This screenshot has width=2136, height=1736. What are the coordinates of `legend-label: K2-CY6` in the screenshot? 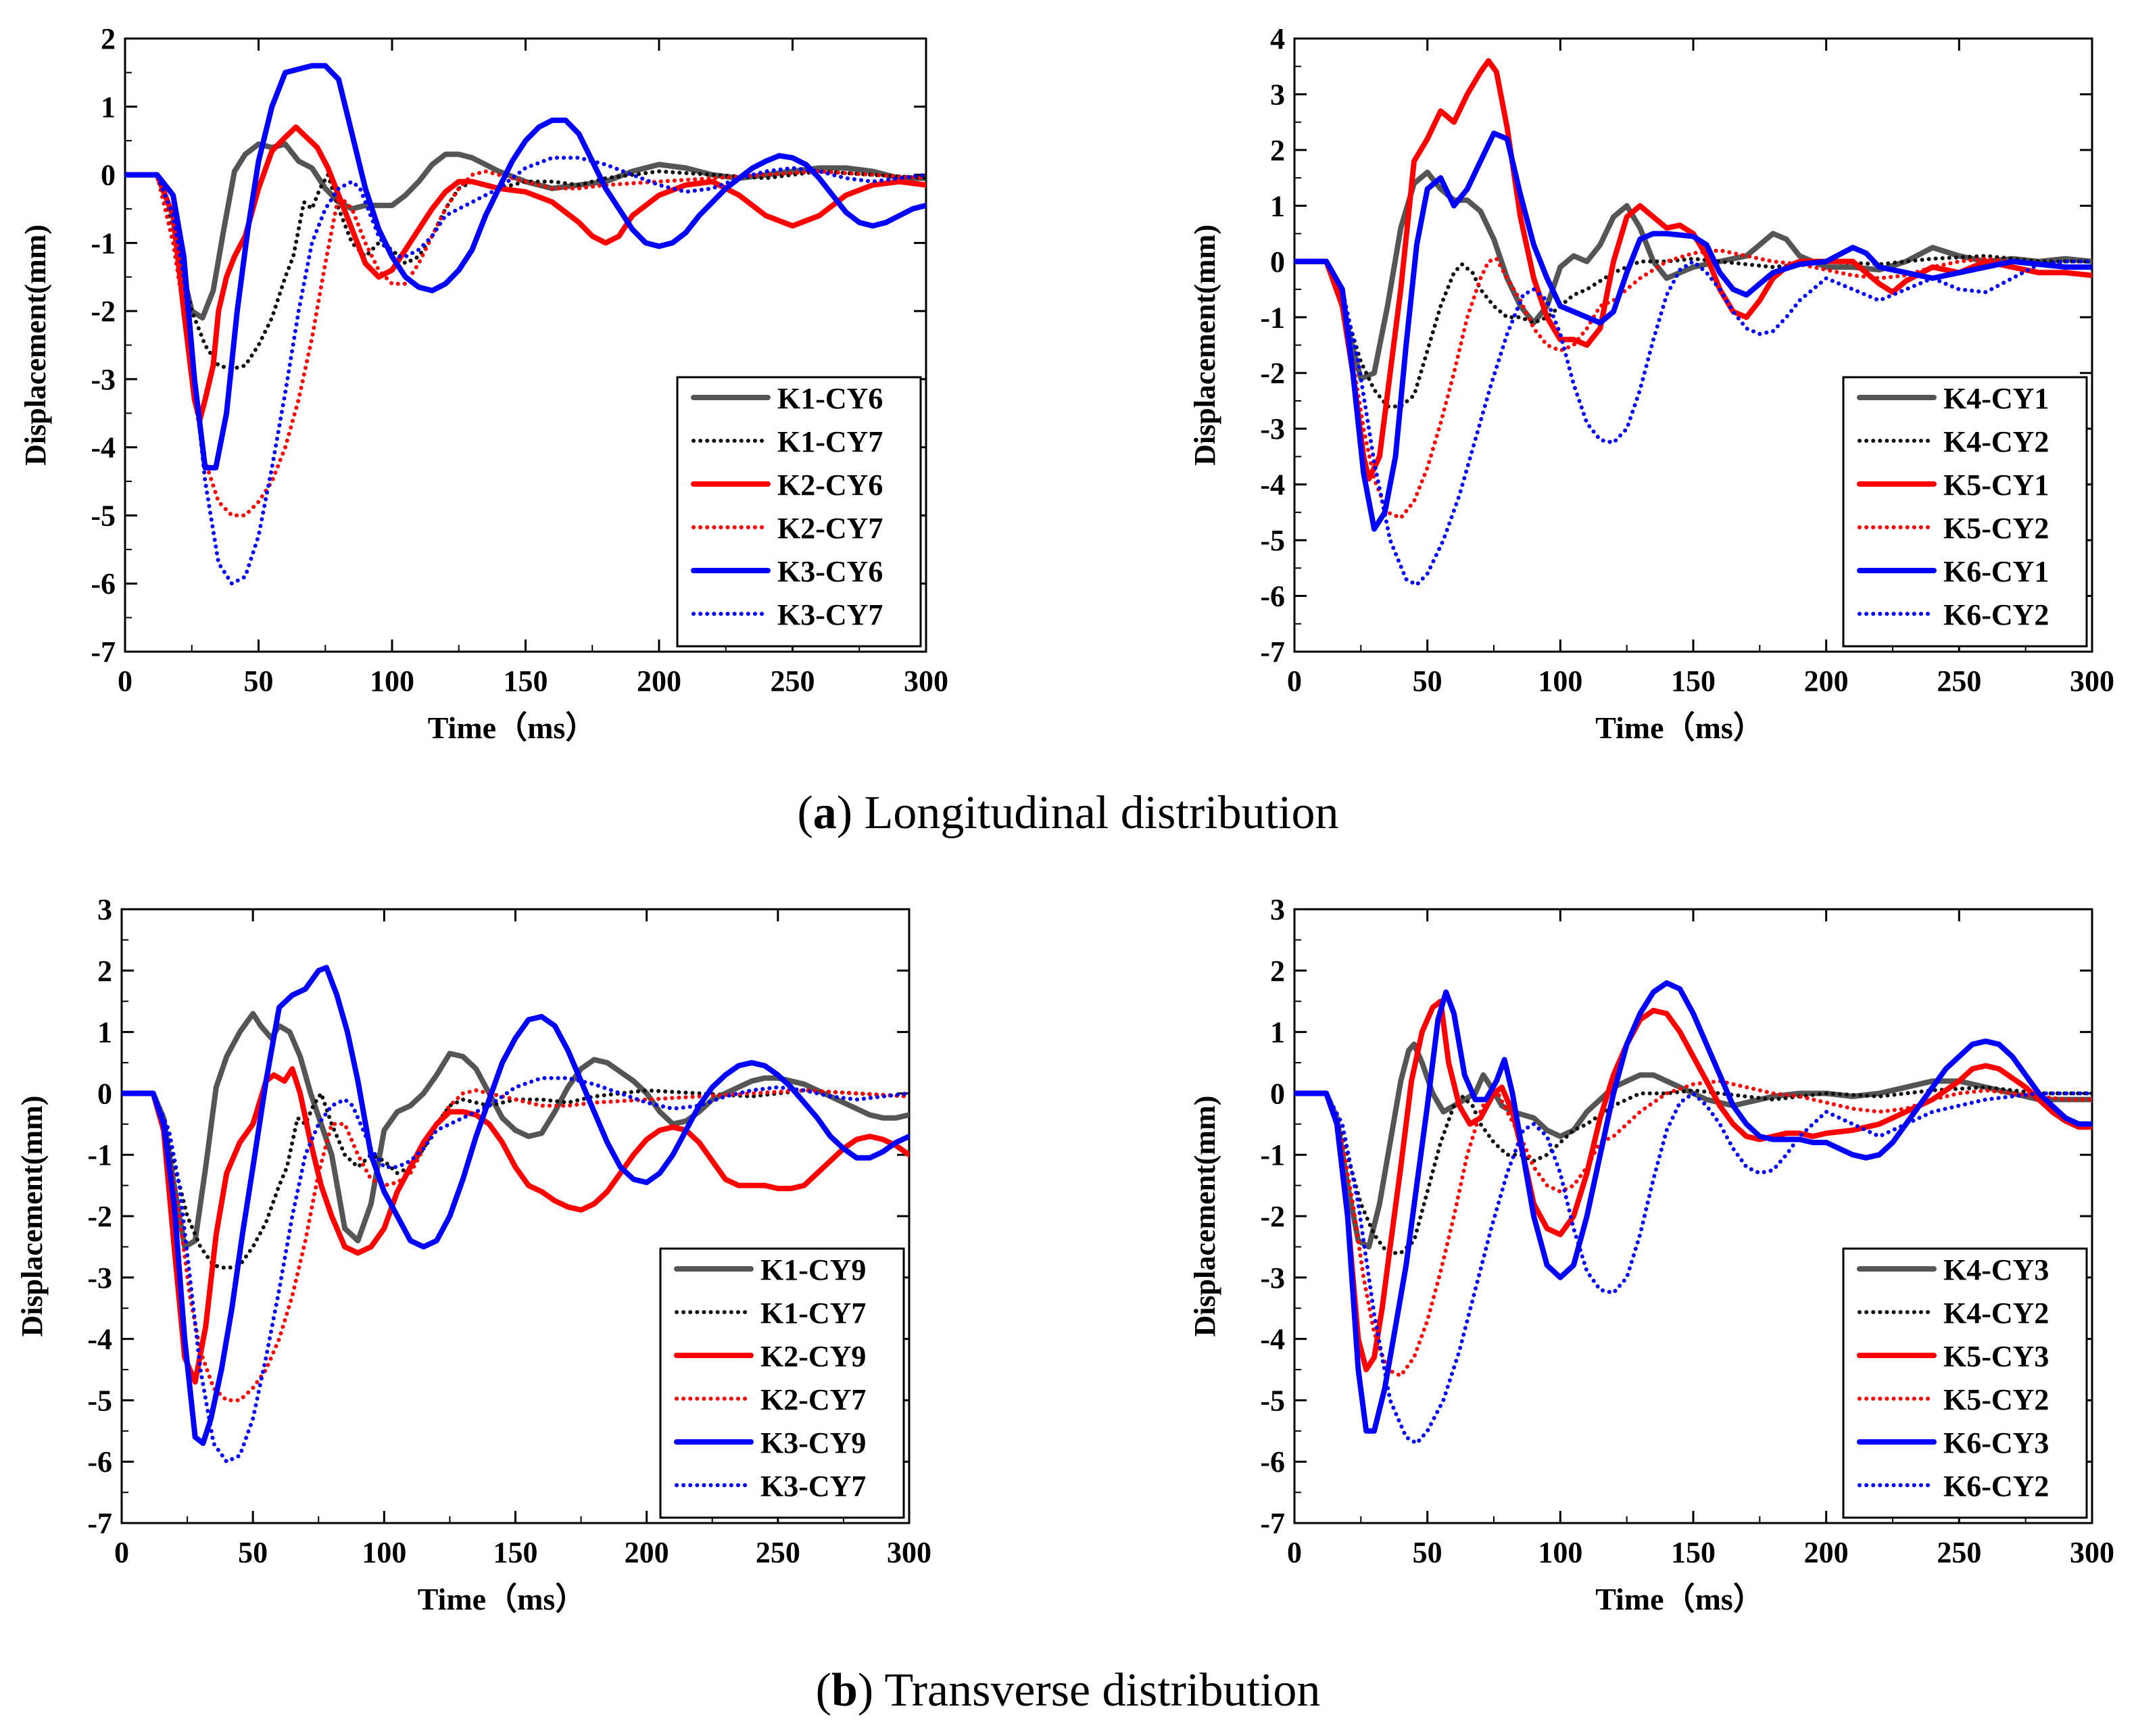 It's located at (830, 485).